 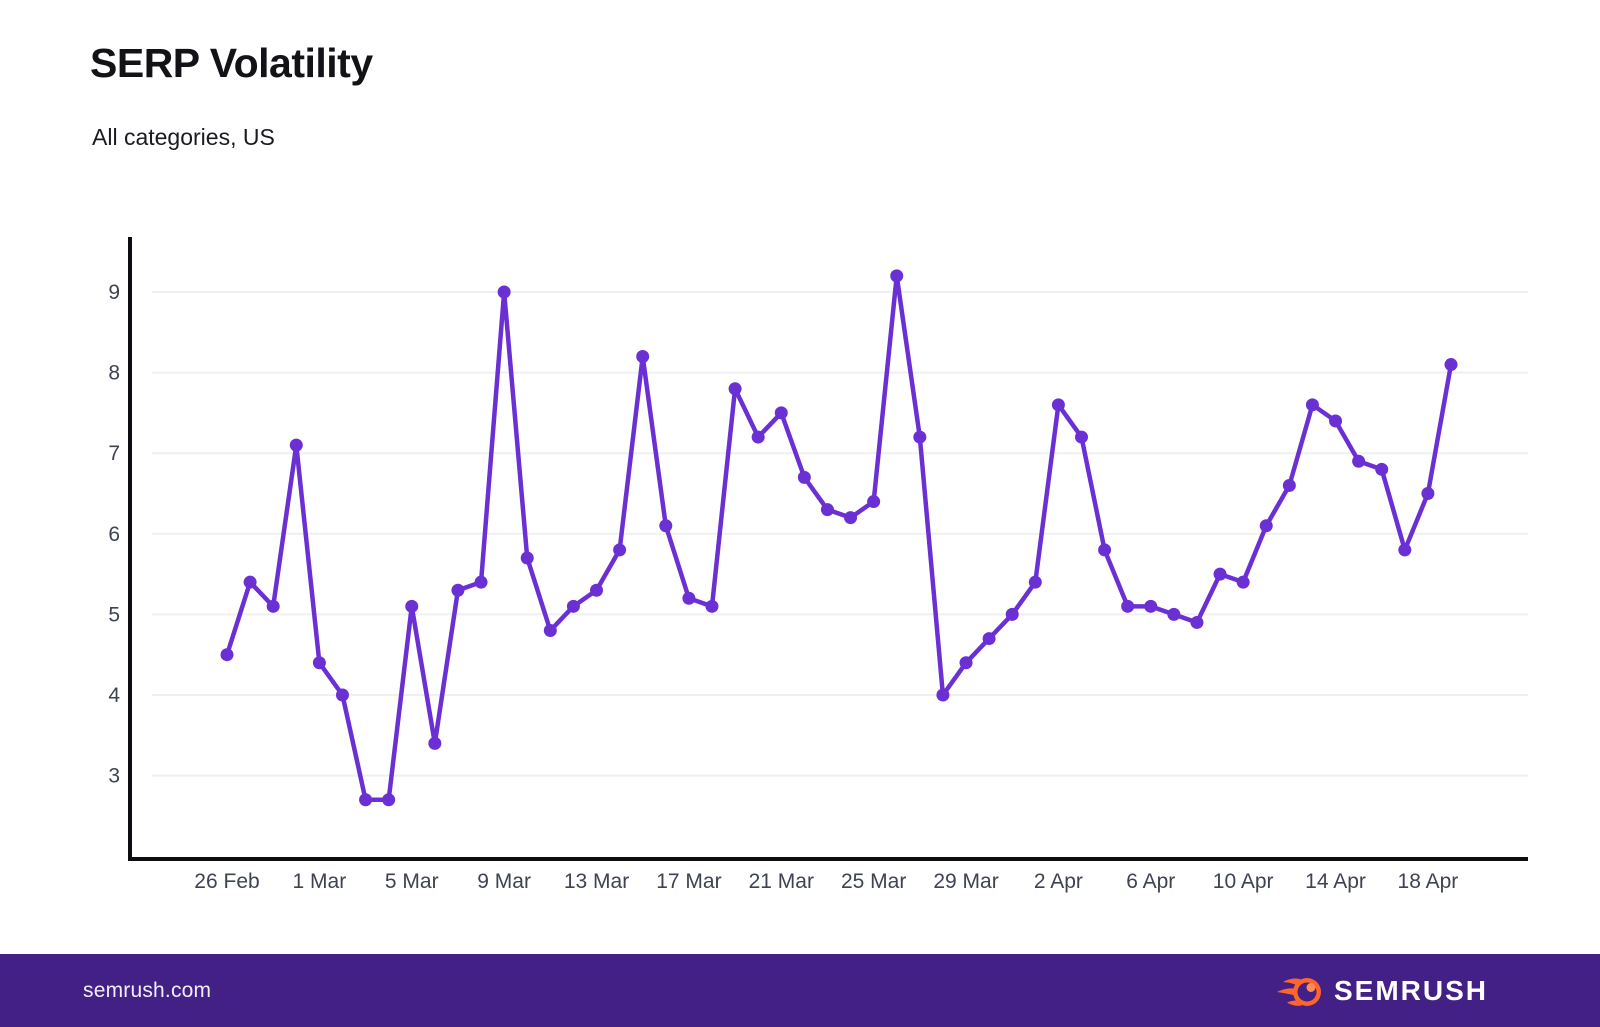 What do you see at coordinates (643, 356) in the screenshot?
I see `data-point: 15 Mar: 8.2` at bounding box center [643, 356].